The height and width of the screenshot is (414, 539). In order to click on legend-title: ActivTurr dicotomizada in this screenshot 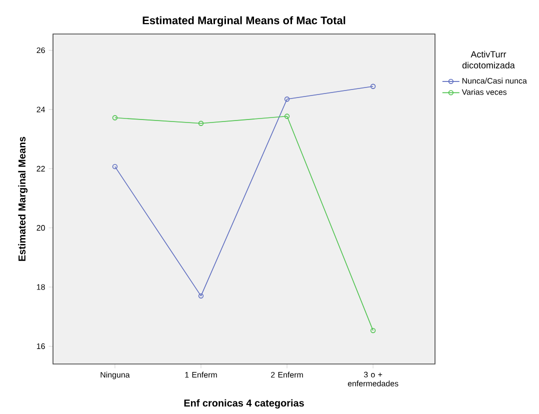, I will do `click(488, 59)`.